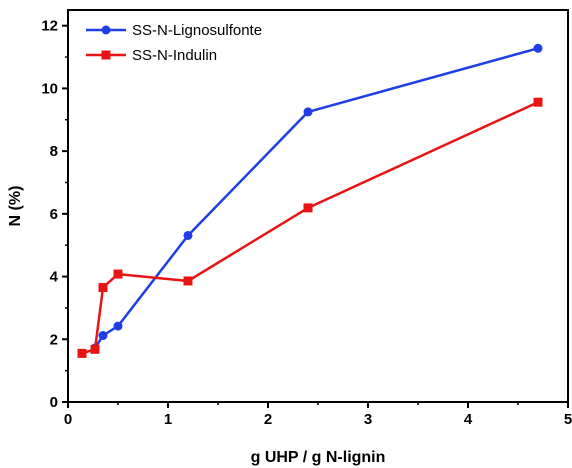 Image resolution: width=572 pixels, height=468 pixels. I want to click on x-tick-label: 0, so click(68, 419).